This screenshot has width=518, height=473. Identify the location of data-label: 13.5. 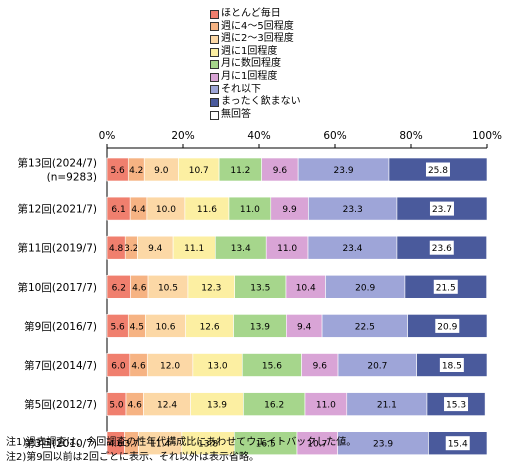
(260, 288).